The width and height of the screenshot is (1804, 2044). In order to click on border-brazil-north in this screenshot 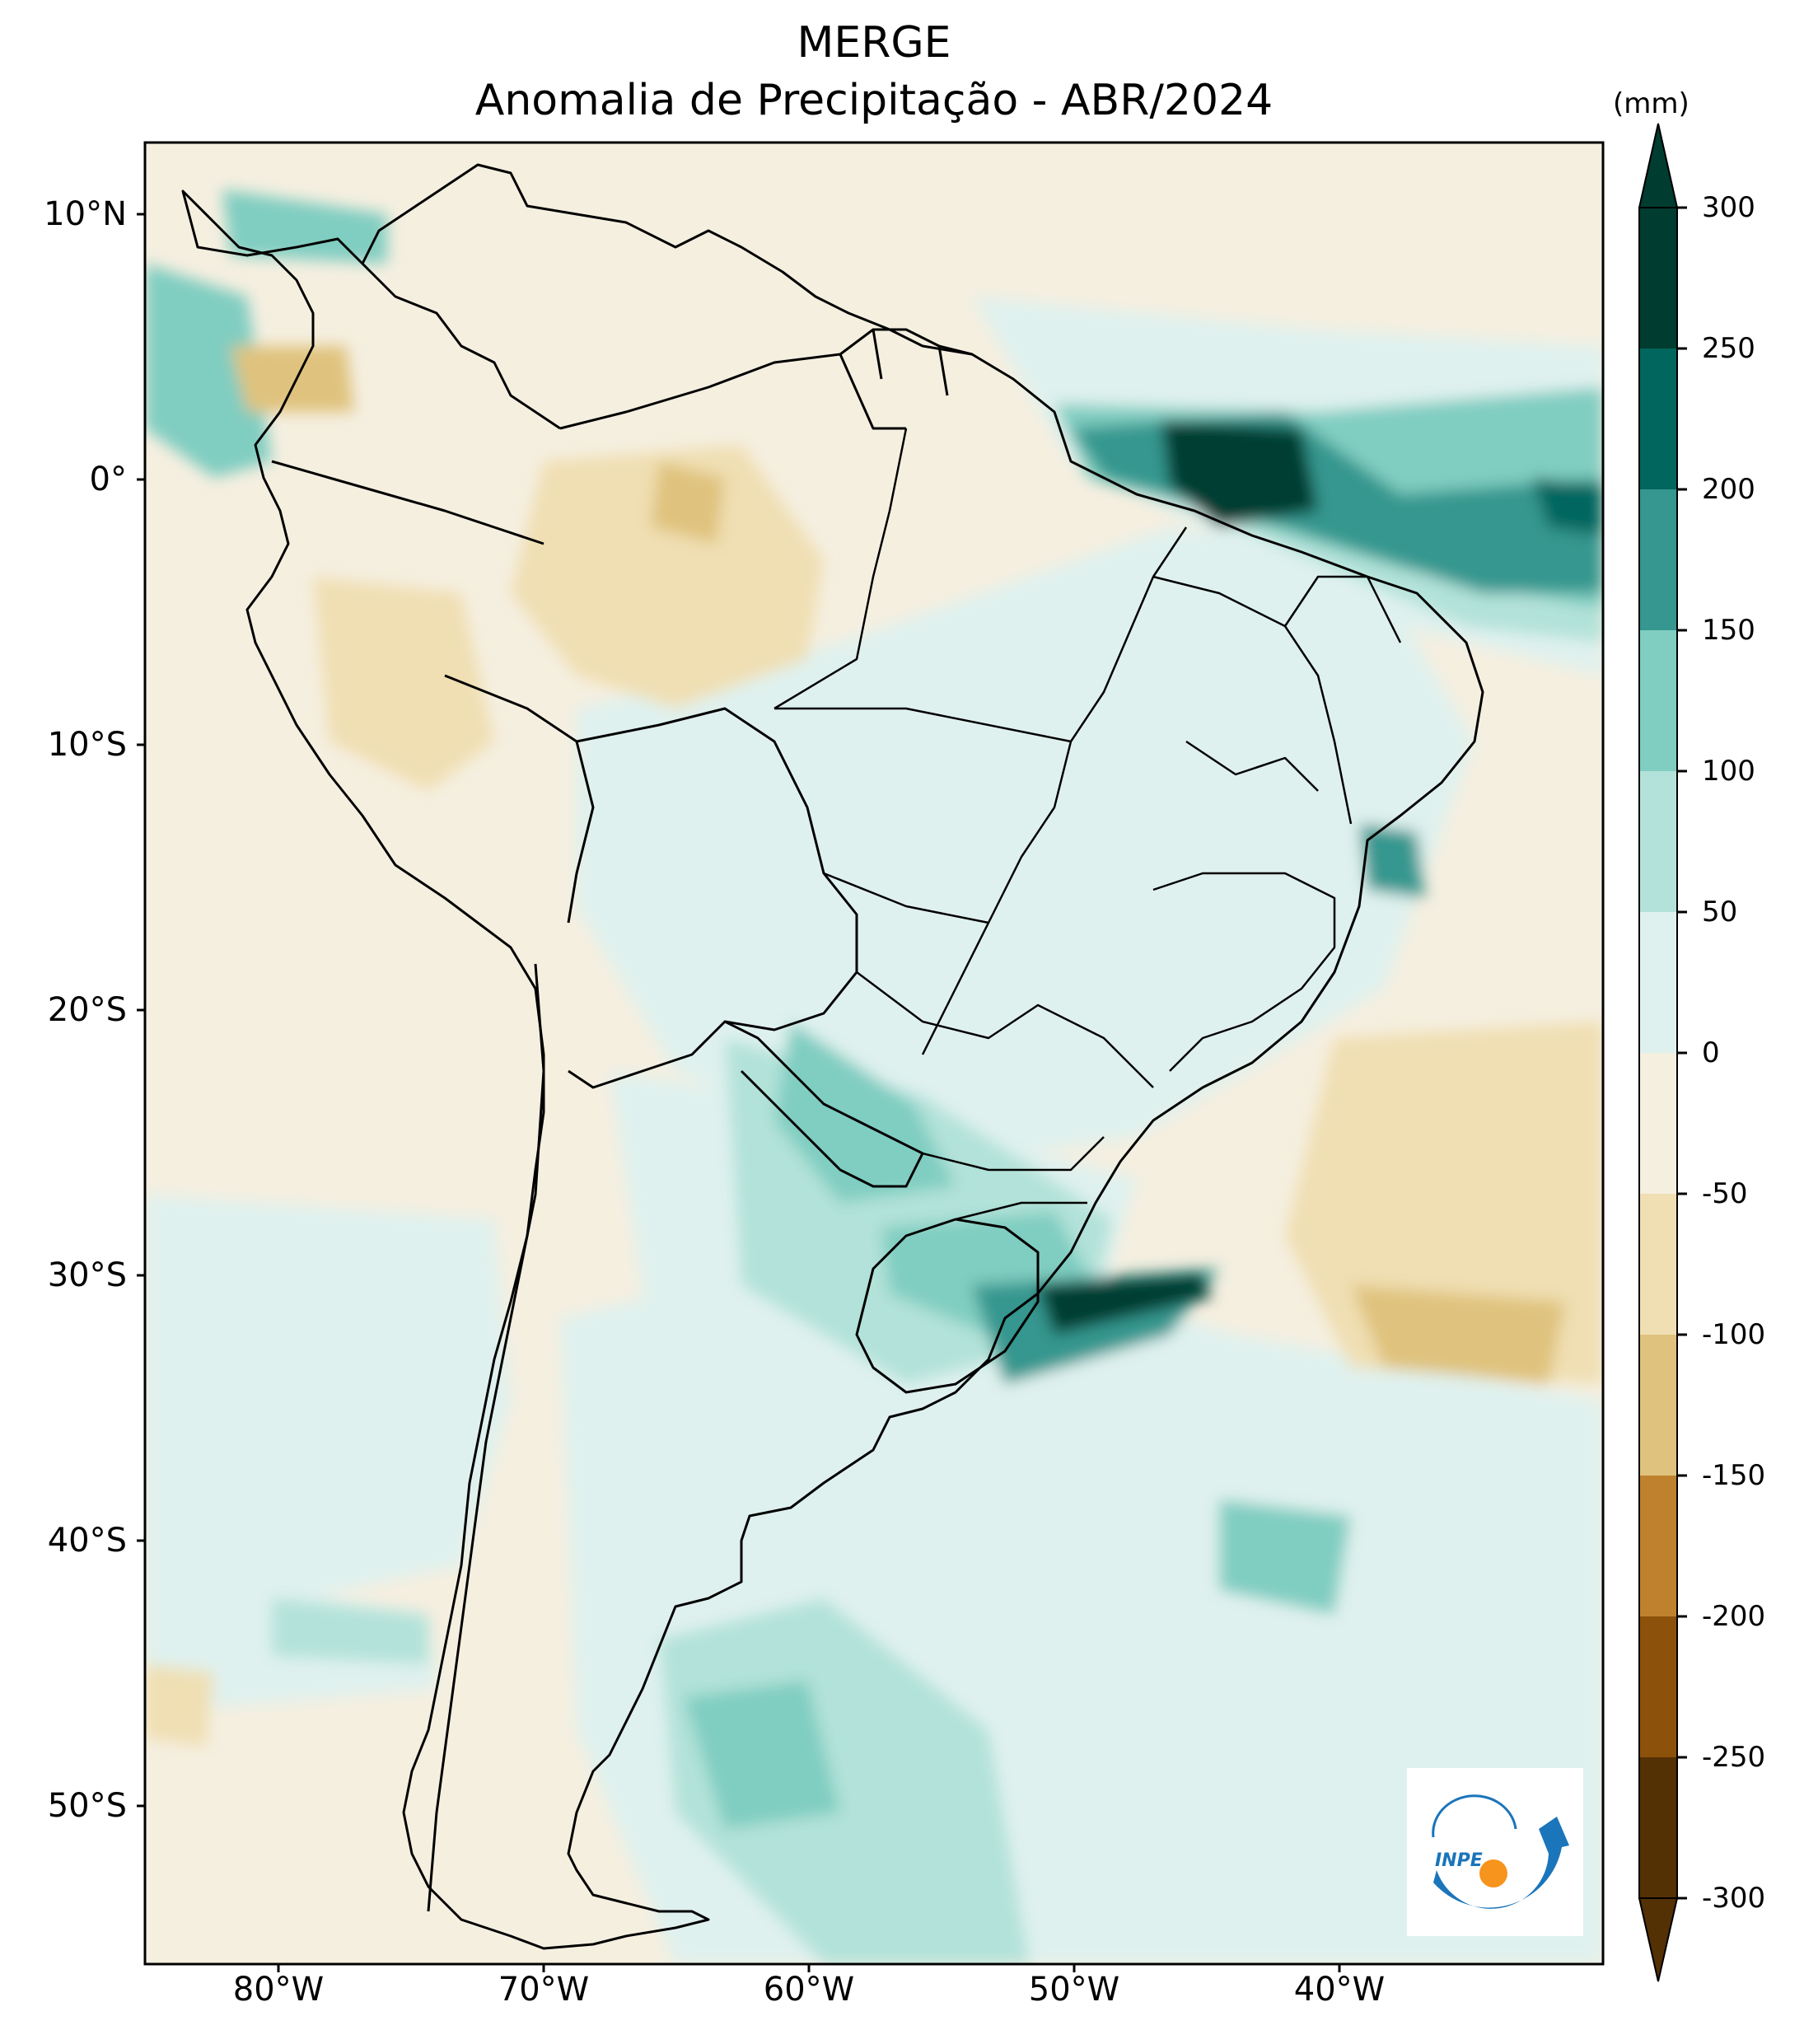, I will do `click(732, 391)`.